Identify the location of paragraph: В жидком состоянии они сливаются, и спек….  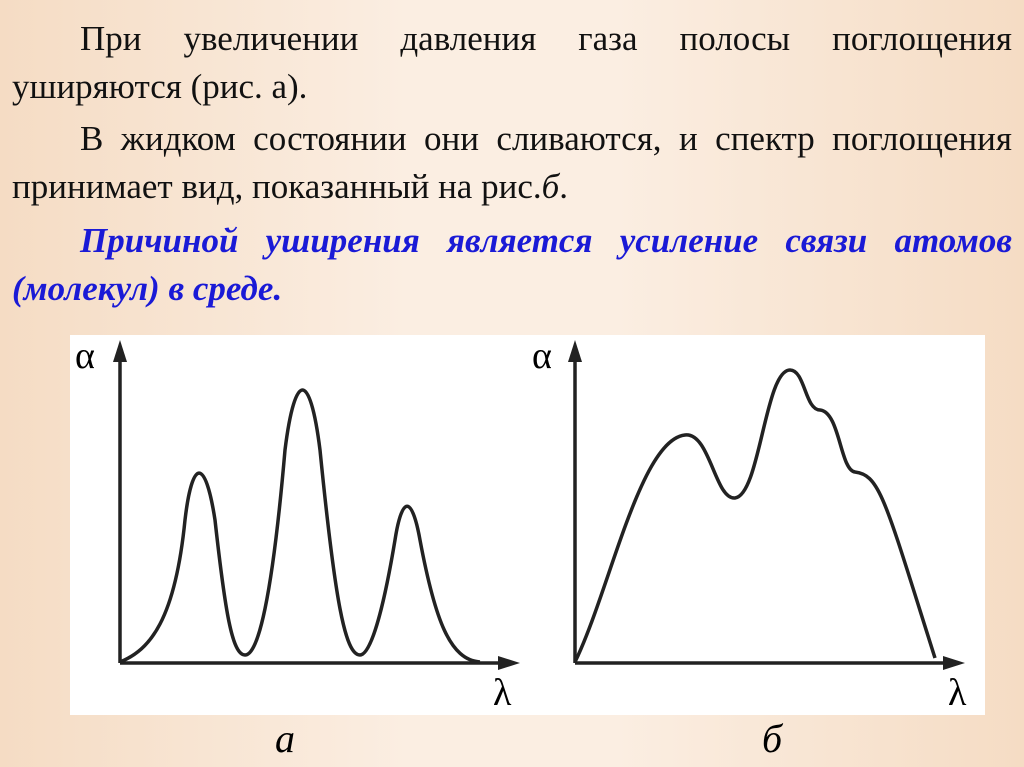
(512, 163).